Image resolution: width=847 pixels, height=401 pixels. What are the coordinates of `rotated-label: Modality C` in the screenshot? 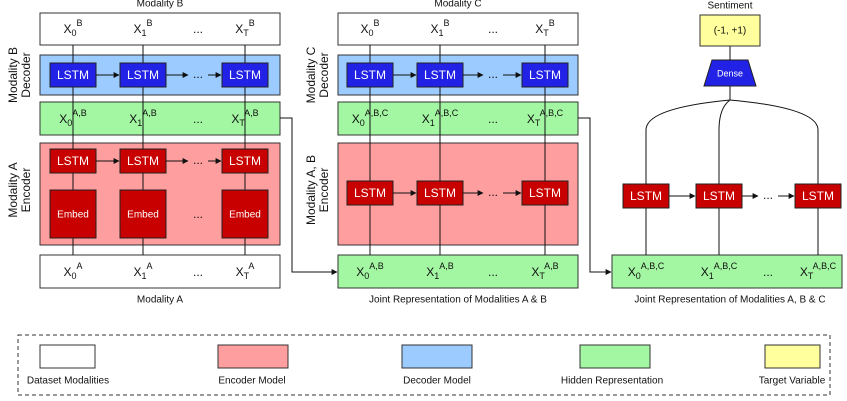 It's located at (311, 74).